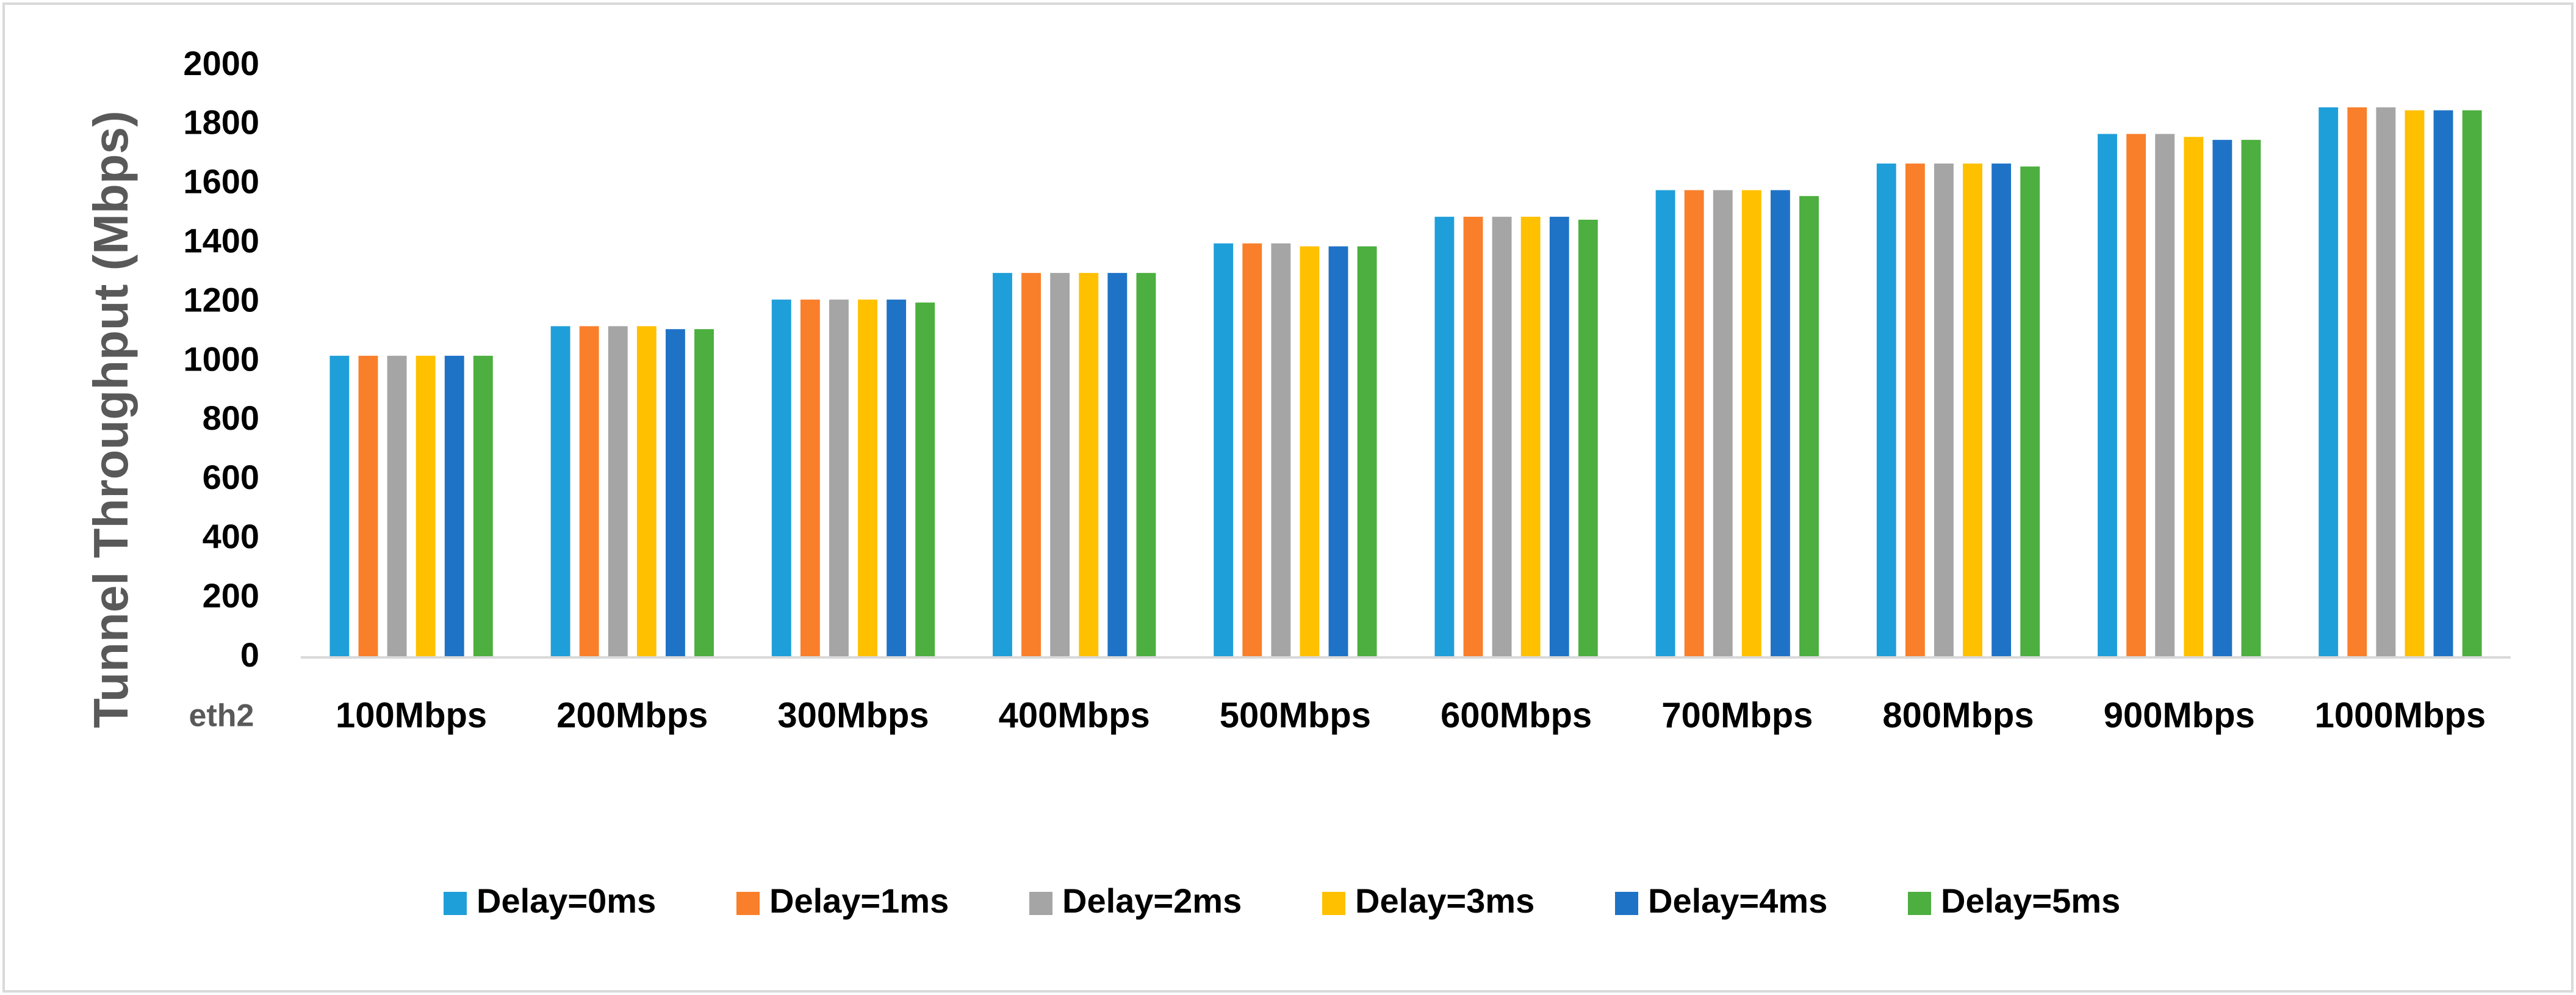  I want to click on legend-label: Delay=5ms, so click(2030, 901).